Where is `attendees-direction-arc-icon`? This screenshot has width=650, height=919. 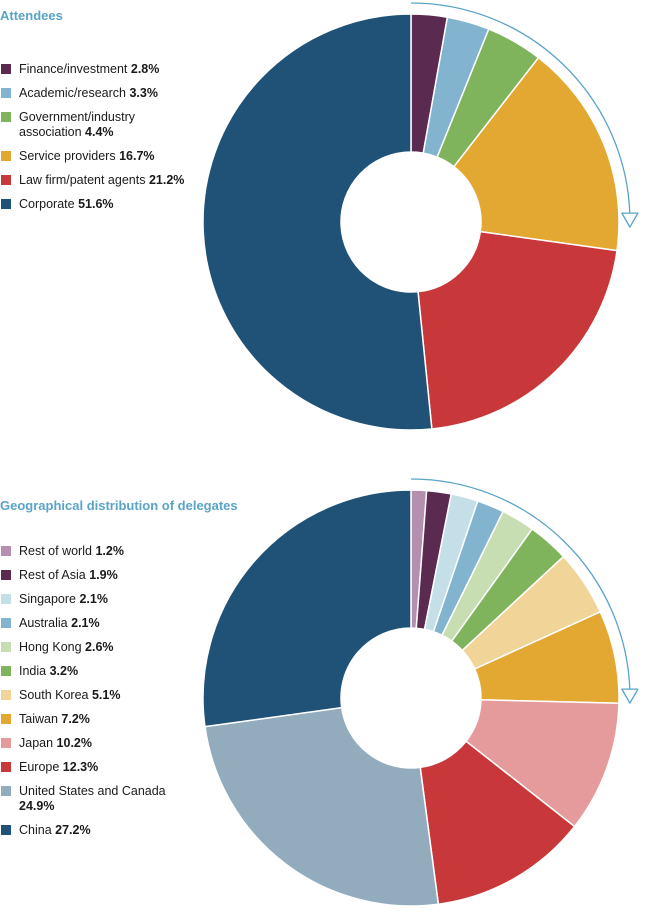 attendees-direction-arc-icon is located at coordinates (520, 109).